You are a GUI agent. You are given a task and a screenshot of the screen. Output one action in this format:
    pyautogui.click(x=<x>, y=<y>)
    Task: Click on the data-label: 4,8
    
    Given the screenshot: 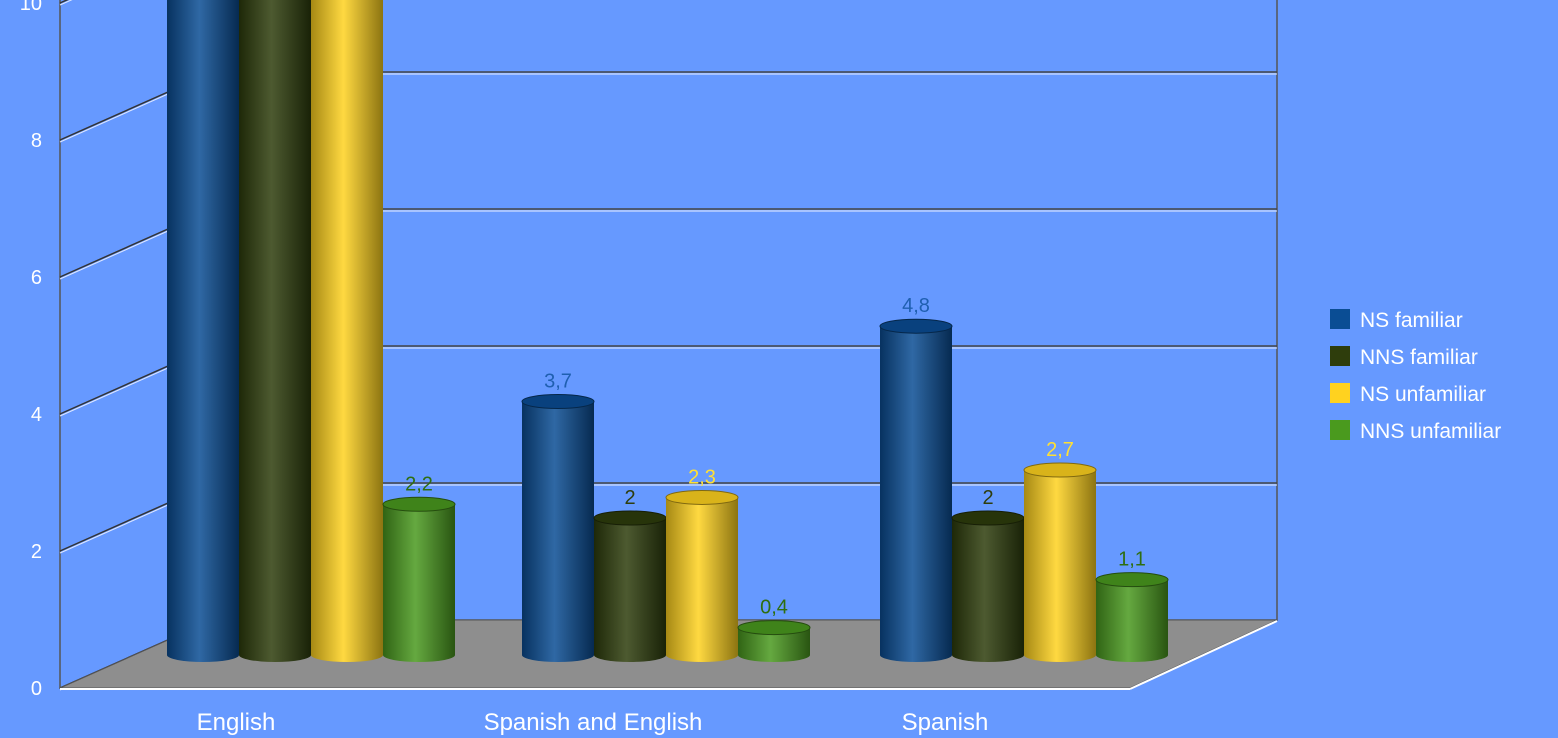 What is the action you would take?
    pyautogui.click(x=916, y=306)
    